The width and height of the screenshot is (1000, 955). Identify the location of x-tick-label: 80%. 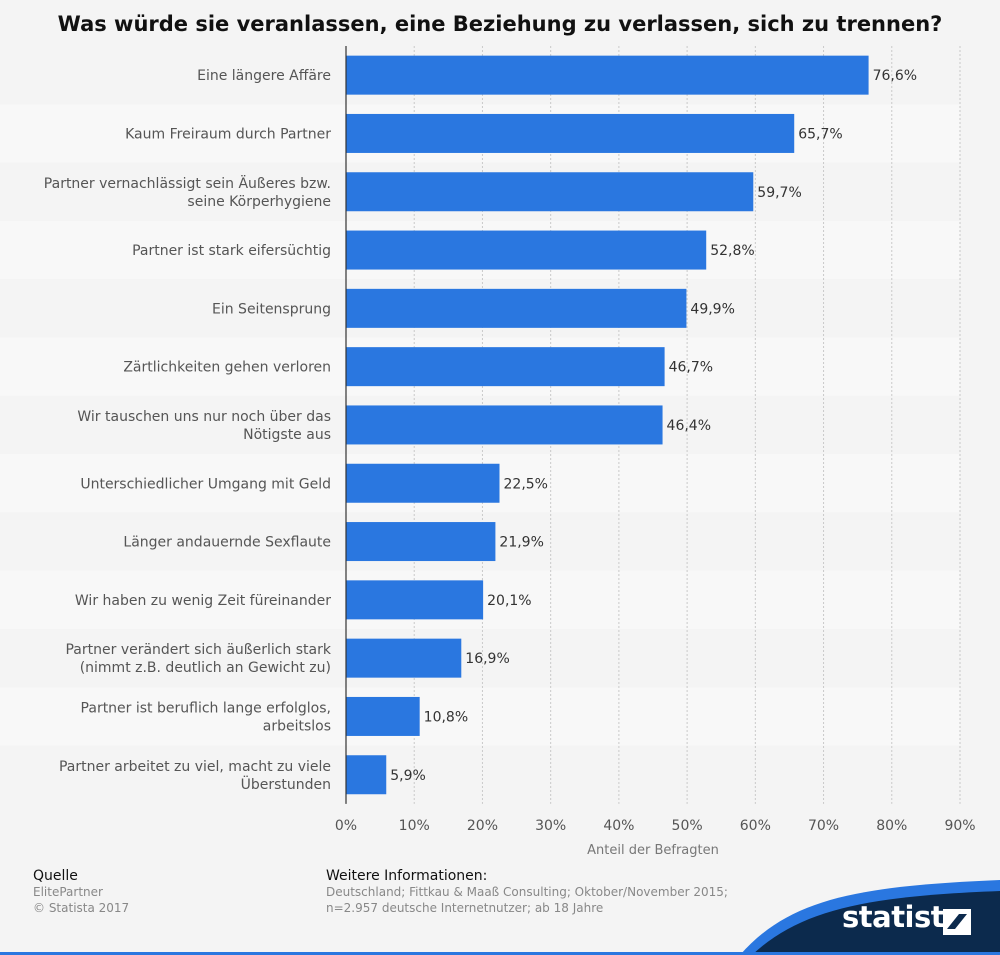
(891, 826).